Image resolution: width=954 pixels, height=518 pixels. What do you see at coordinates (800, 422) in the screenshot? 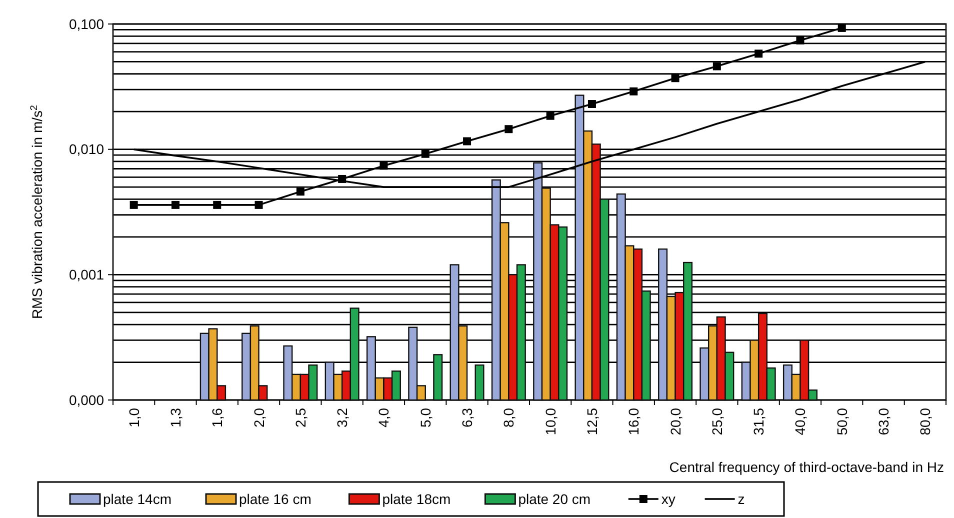
I see `x-tick-label: 40,0` at bounding box center [800, 422].